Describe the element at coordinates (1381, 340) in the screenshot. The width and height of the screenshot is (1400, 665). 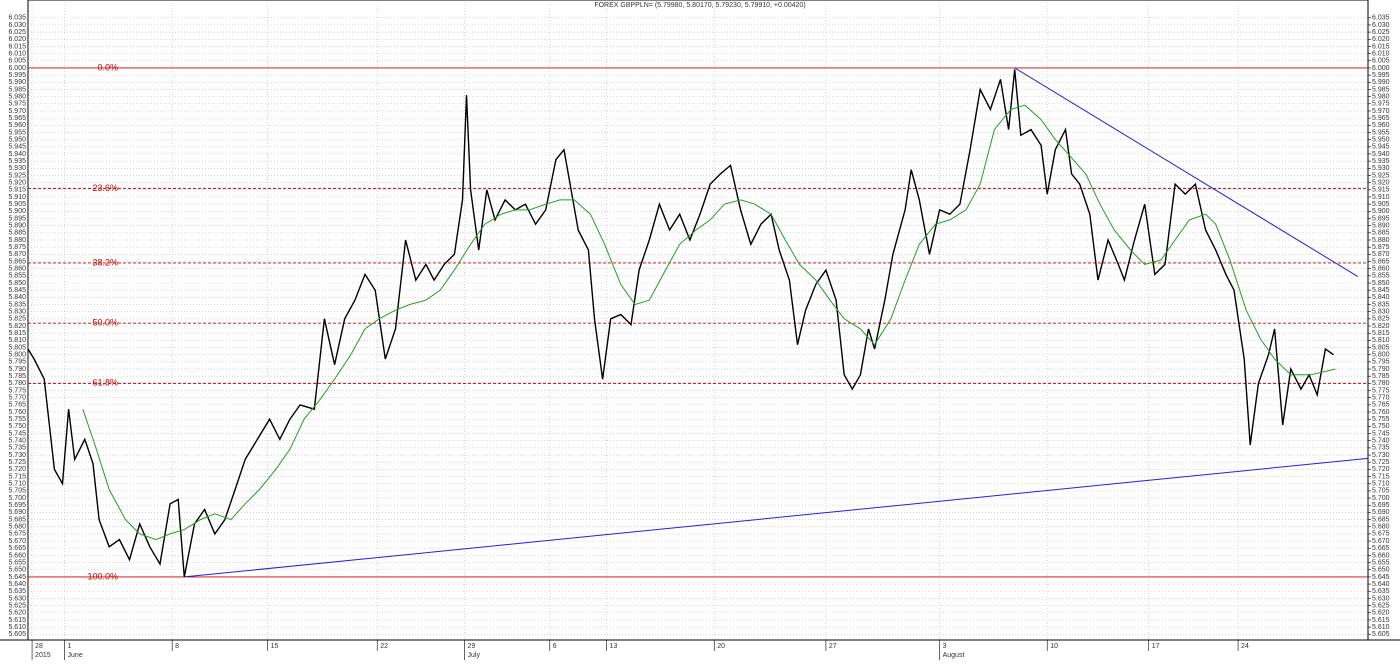
I see `y-tick-label: 5.810` at that location.